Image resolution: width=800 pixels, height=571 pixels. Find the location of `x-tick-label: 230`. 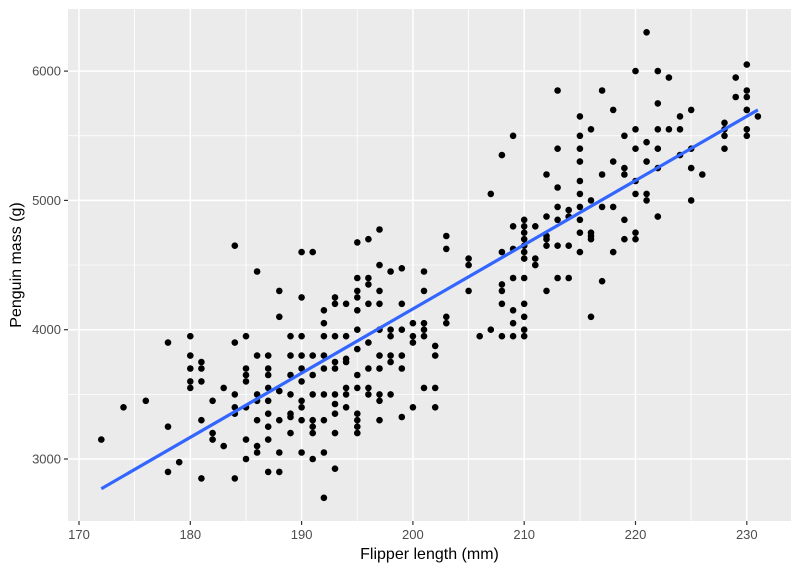

x-tick-label: 230 is located at coordinates (747, 534).